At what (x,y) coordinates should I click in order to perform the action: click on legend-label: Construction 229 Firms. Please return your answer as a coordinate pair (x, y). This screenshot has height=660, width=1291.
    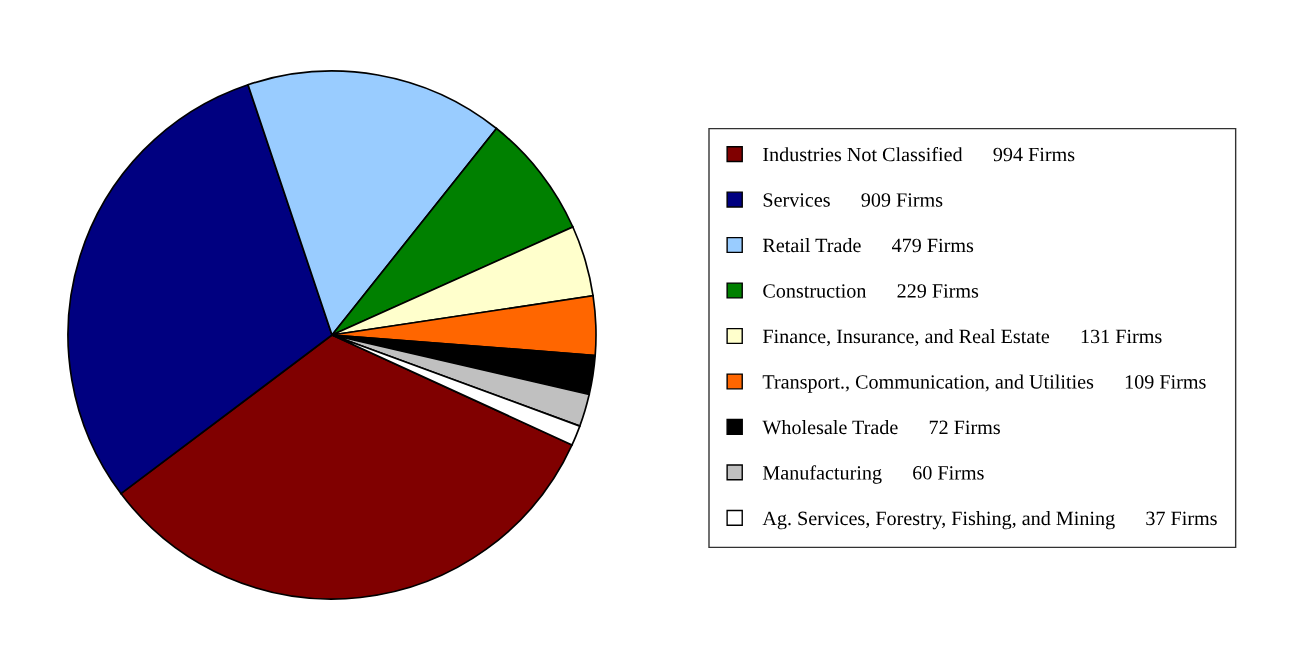
    Looking at the image, I should click on (871, 291).